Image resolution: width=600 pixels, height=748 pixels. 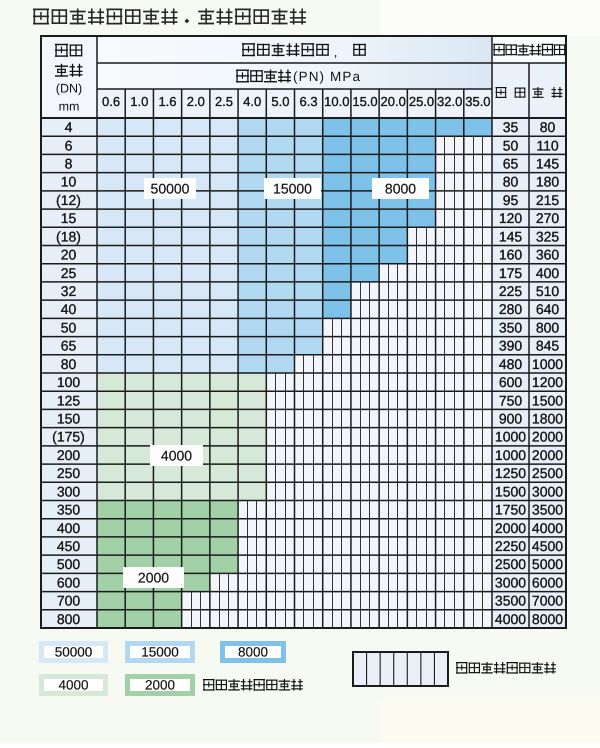 I want to click on svg-text: 5.0, so click(x=280, y=101).